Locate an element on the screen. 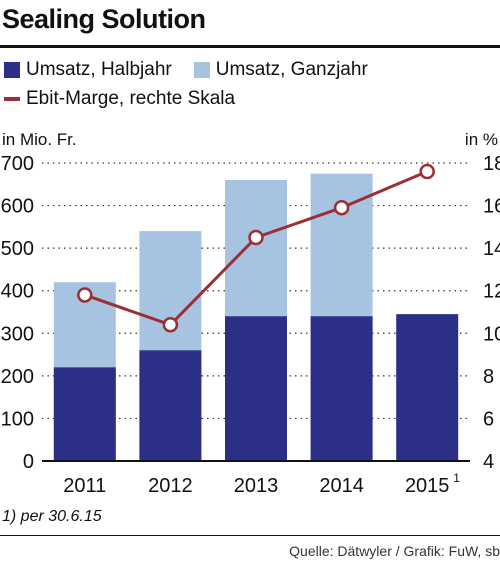 Image resolution: width=500 pixels, height=569 pixels. y-right-tick-label: 18 is located at coordinates (491, 164).